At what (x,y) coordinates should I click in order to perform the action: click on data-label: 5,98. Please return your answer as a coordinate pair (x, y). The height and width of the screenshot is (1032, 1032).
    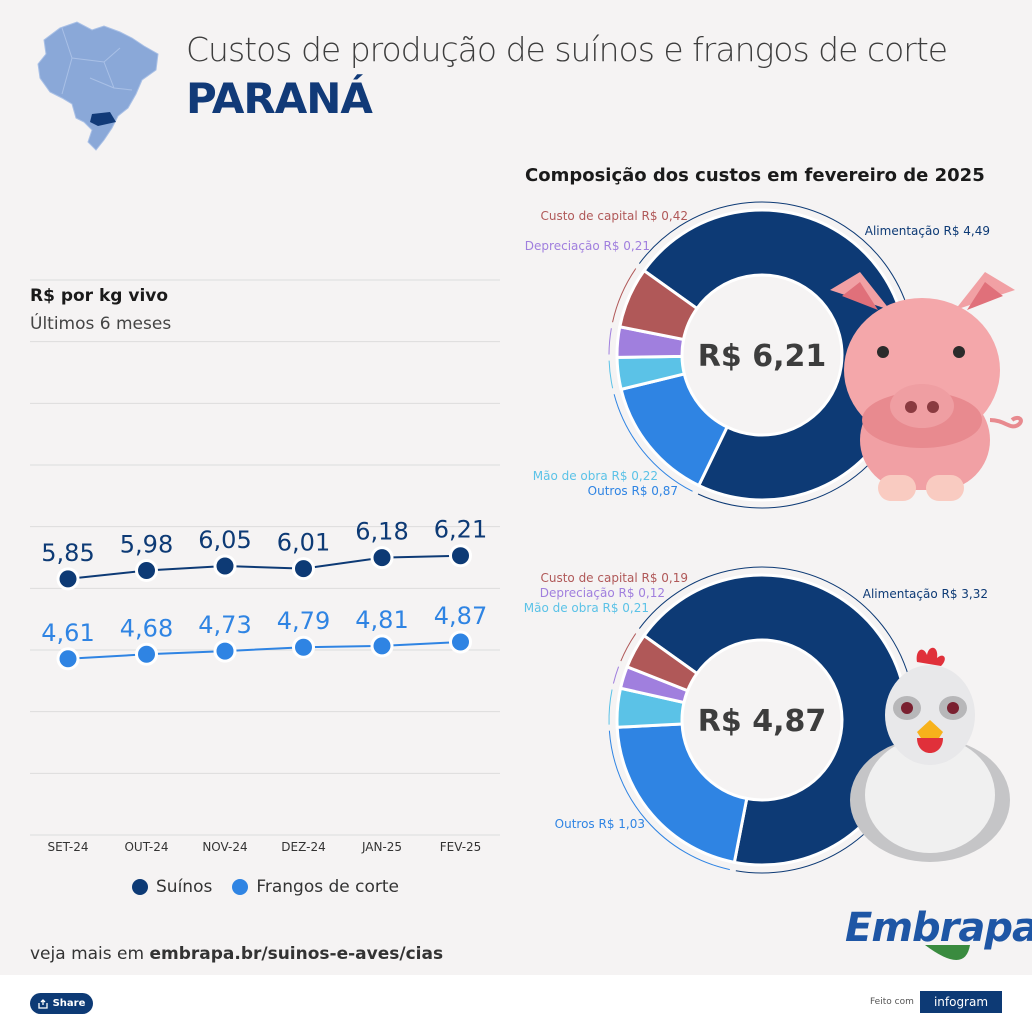
    Looking at the image, I should click on (146, 545).